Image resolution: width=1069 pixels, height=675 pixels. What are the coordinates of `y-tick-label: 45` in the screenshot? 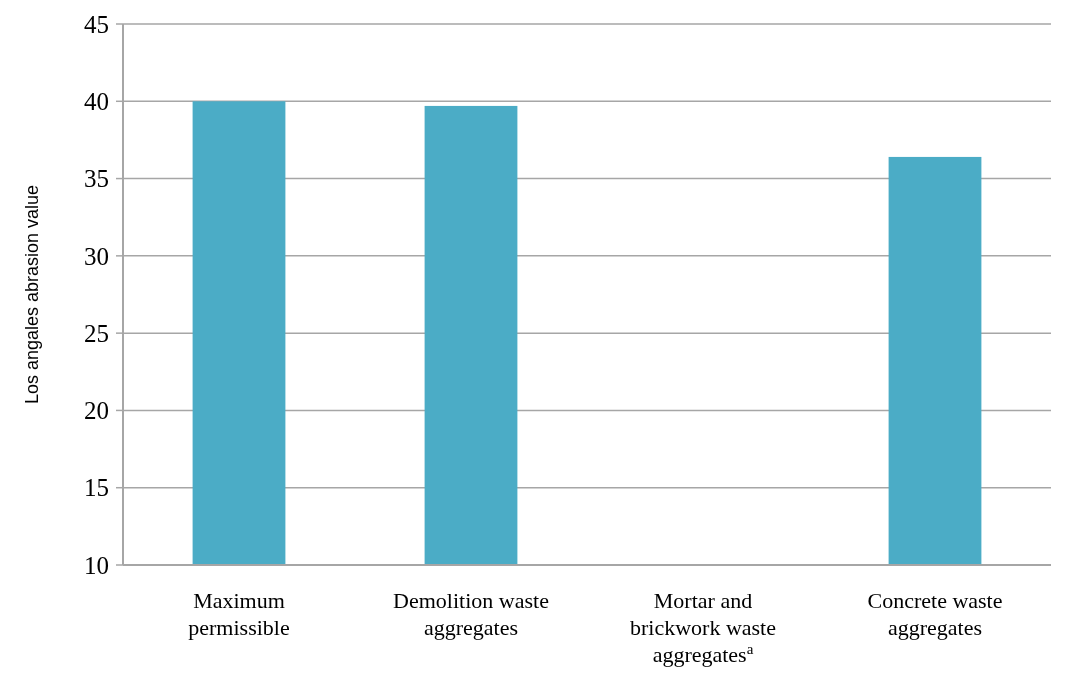 It's located at (96, 24).